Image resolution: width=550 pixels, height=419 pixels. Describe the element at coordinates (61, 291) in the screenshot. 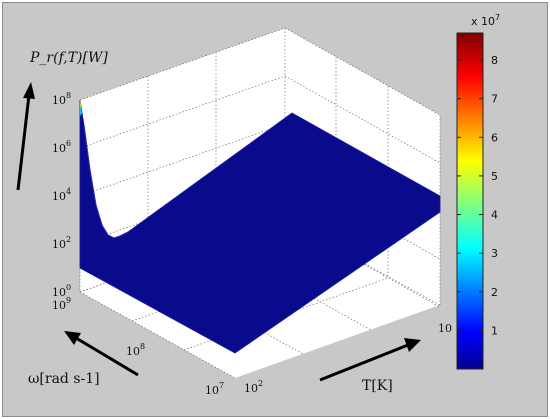

I see `z-tick-label: 10⁰` at that location.